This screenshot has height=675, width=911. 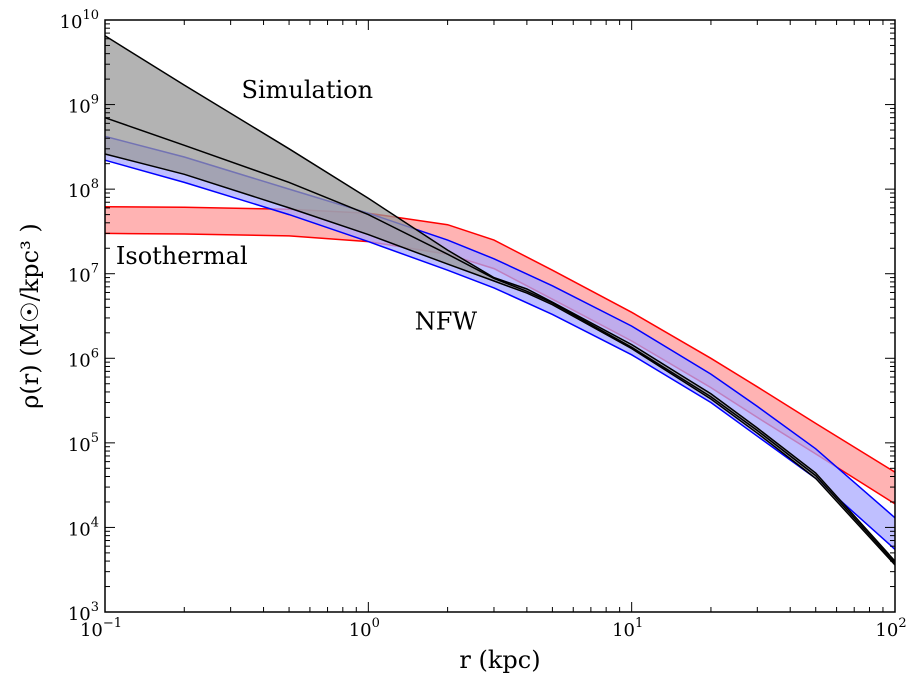 What do you see at coordinates (83, 527) in the screenshot?
I see `y-tick-label: 10⁴` at bounding box center [83, 527].